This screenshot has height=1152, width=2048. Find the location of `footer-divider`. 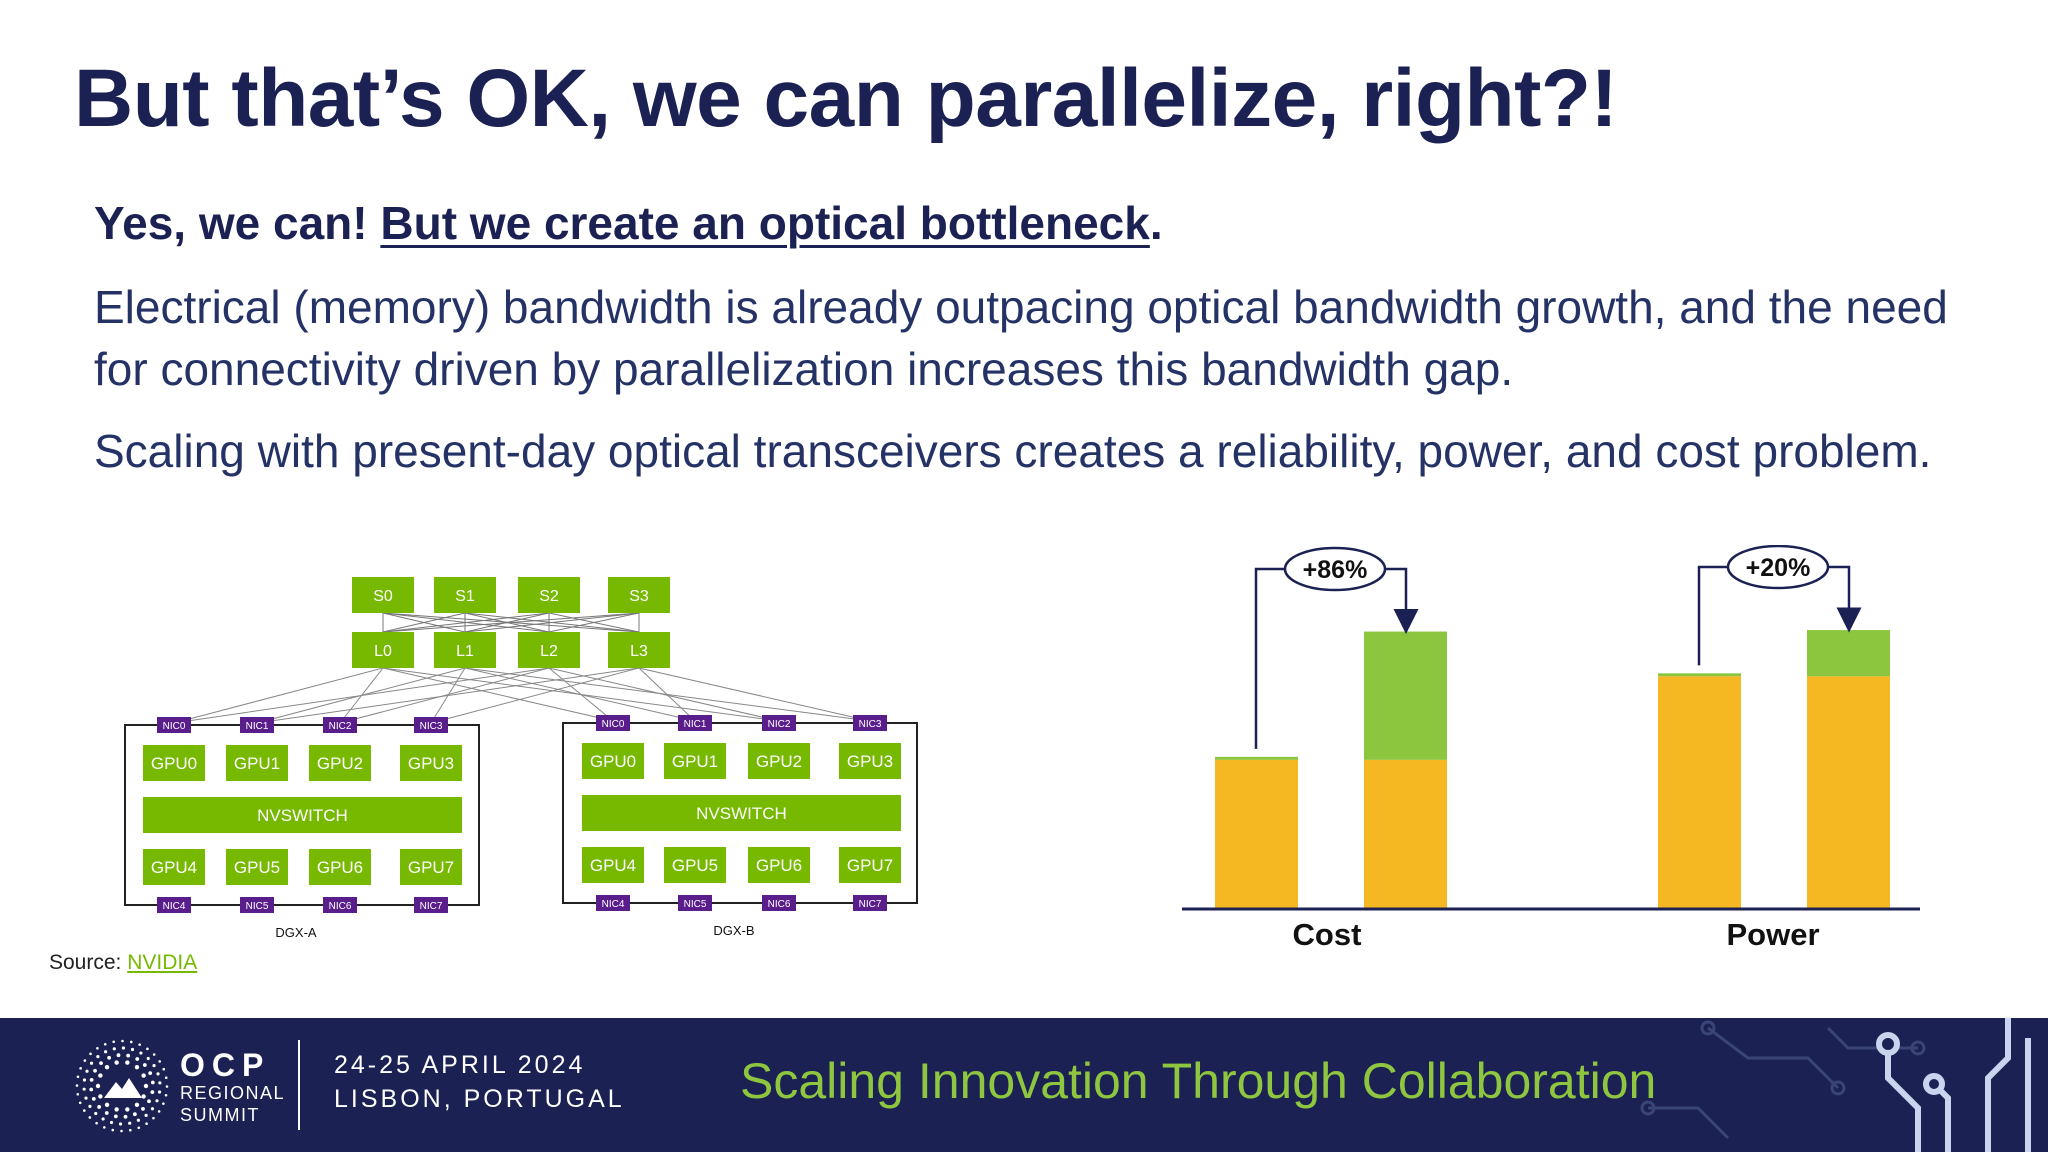

footer-divider is located at coordinates (299, 1085).